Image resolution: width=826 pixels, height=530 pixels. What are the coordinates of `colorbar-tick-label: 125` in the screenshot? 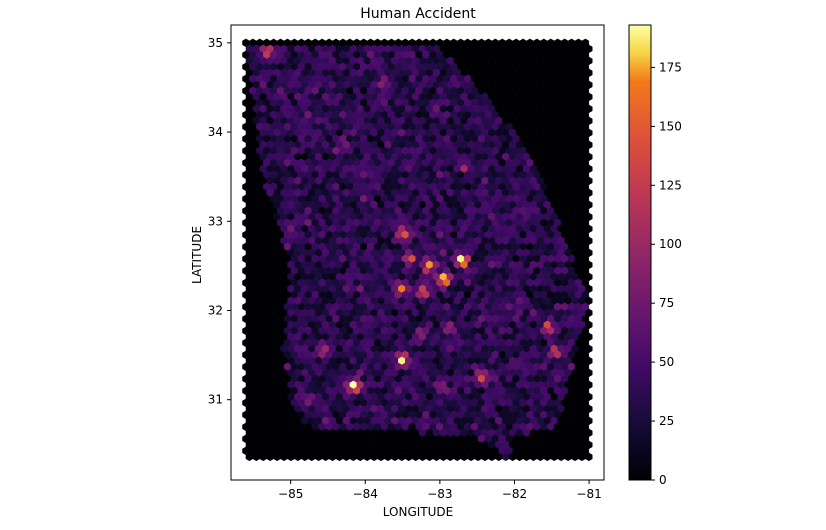 It's located at (670, 185).